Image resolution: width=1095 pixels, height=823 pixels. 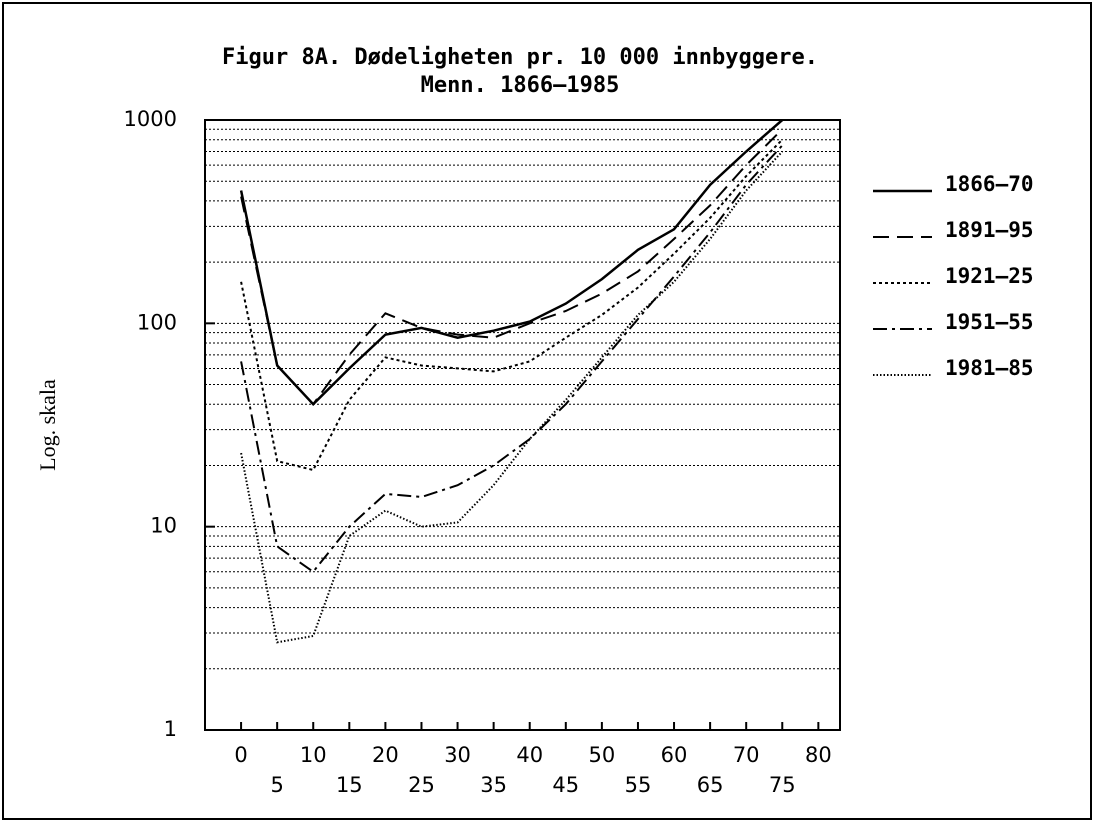 I want to click on x-tick-label: 45, so click(x=565, y=785).